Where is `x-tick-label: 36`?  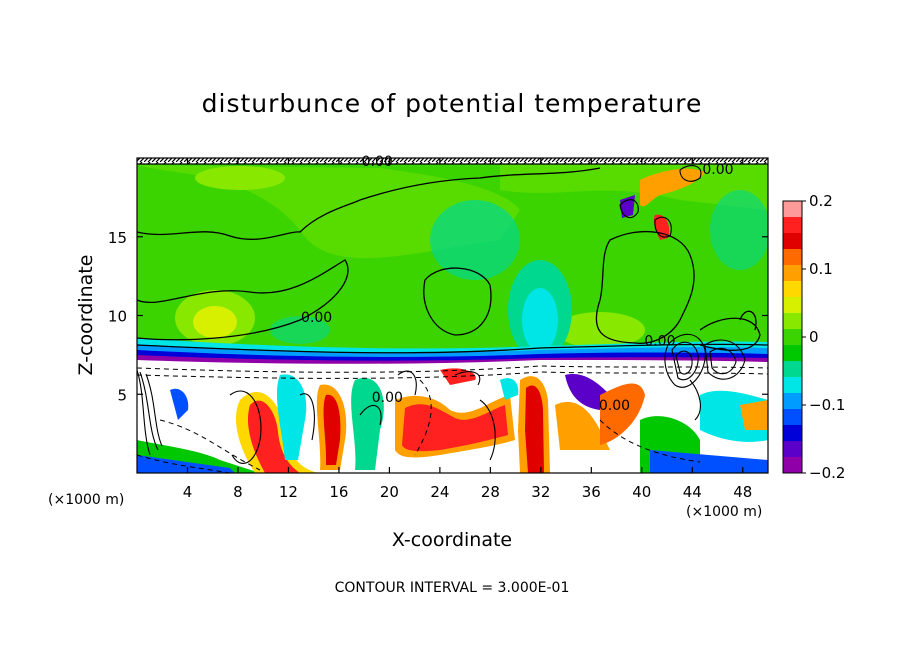
x-tick-label: 36 is located at coordinates (591, 492).